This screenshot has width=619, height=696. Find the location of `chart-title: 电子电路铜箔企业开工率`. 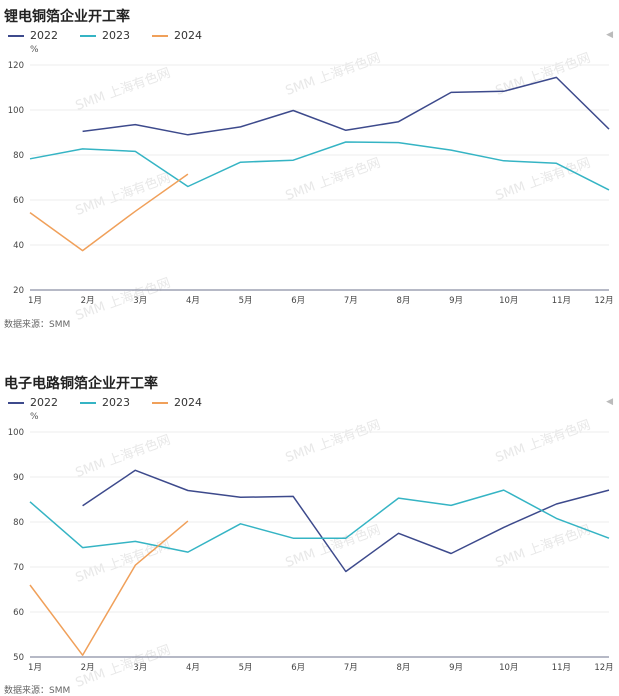

chart-title: 电子电路铜箔企业开工率 is located at coordinates (81, 384).